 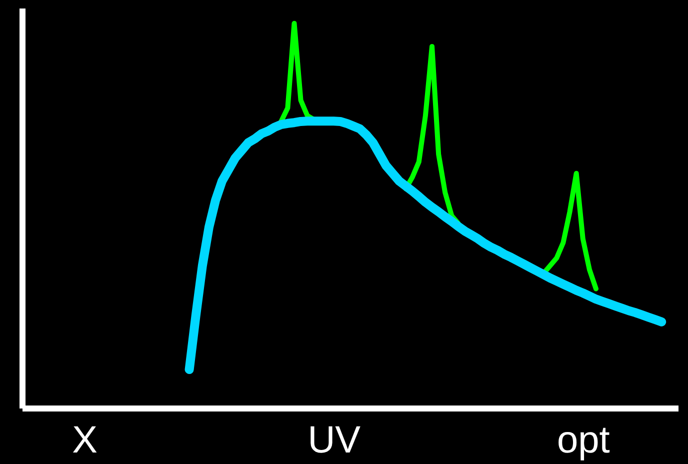 I want to click on x-tick-label: X, so click(x=85, y=441).